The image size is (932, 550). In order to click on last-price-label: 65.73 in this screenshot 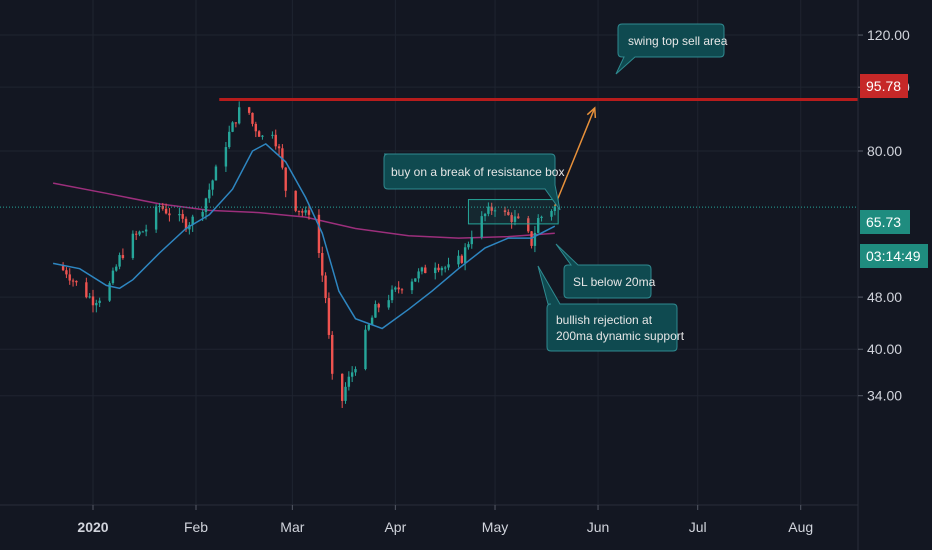, I will do `click(885, 222)`.